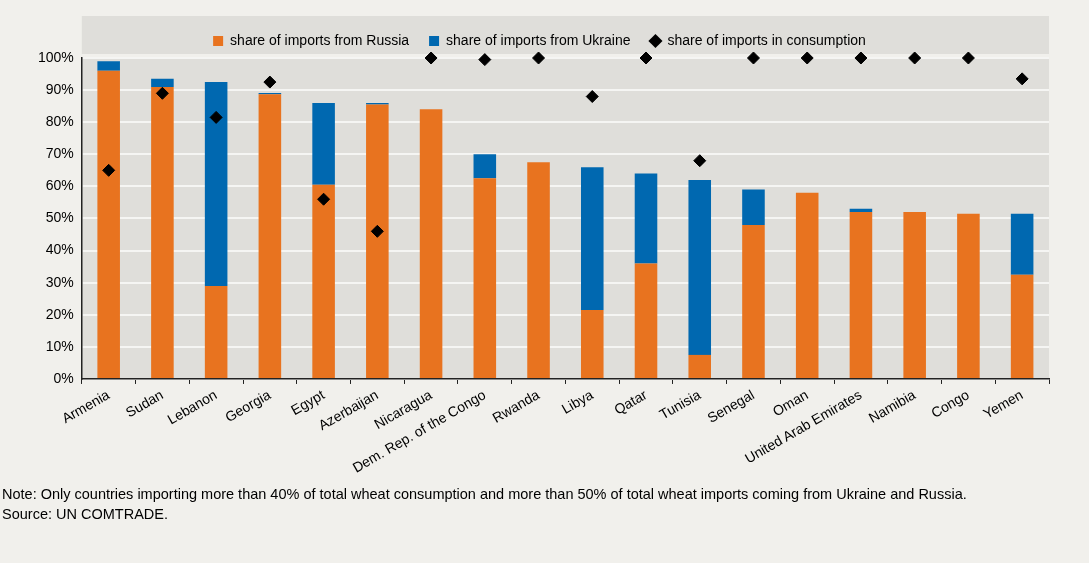  Describe the element at coordinates (59, 88) in the screenshot. I see `y-tick-label: 90%` at that location.